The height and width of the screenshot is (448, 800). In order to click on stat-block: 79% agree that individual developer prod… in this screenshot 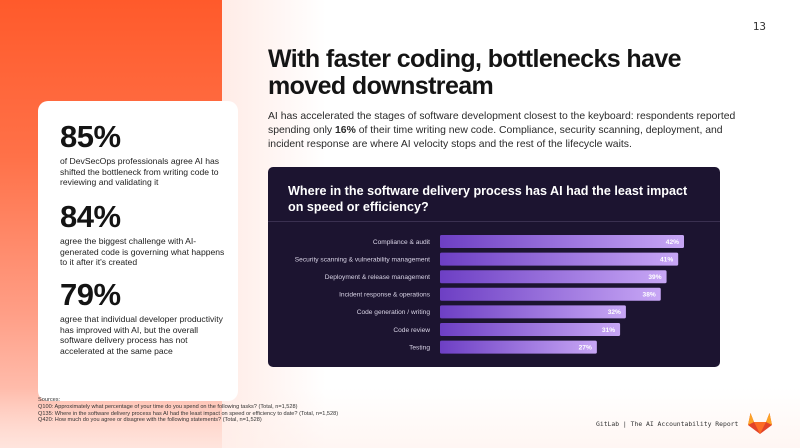, I will do `click(145, 317)`.